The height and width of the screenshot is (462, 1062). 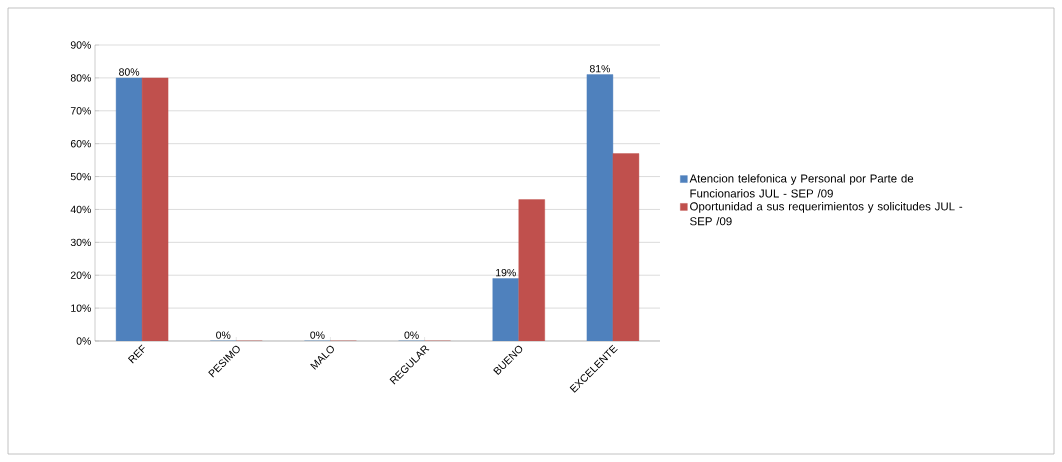 What do you see at coordinates (801, 186) in the screenshot?
I see `legend-label: Atencion telefonica y Personal por Parte de Funcionarios JUL - SEP /09` at bounding box center [801, 186].